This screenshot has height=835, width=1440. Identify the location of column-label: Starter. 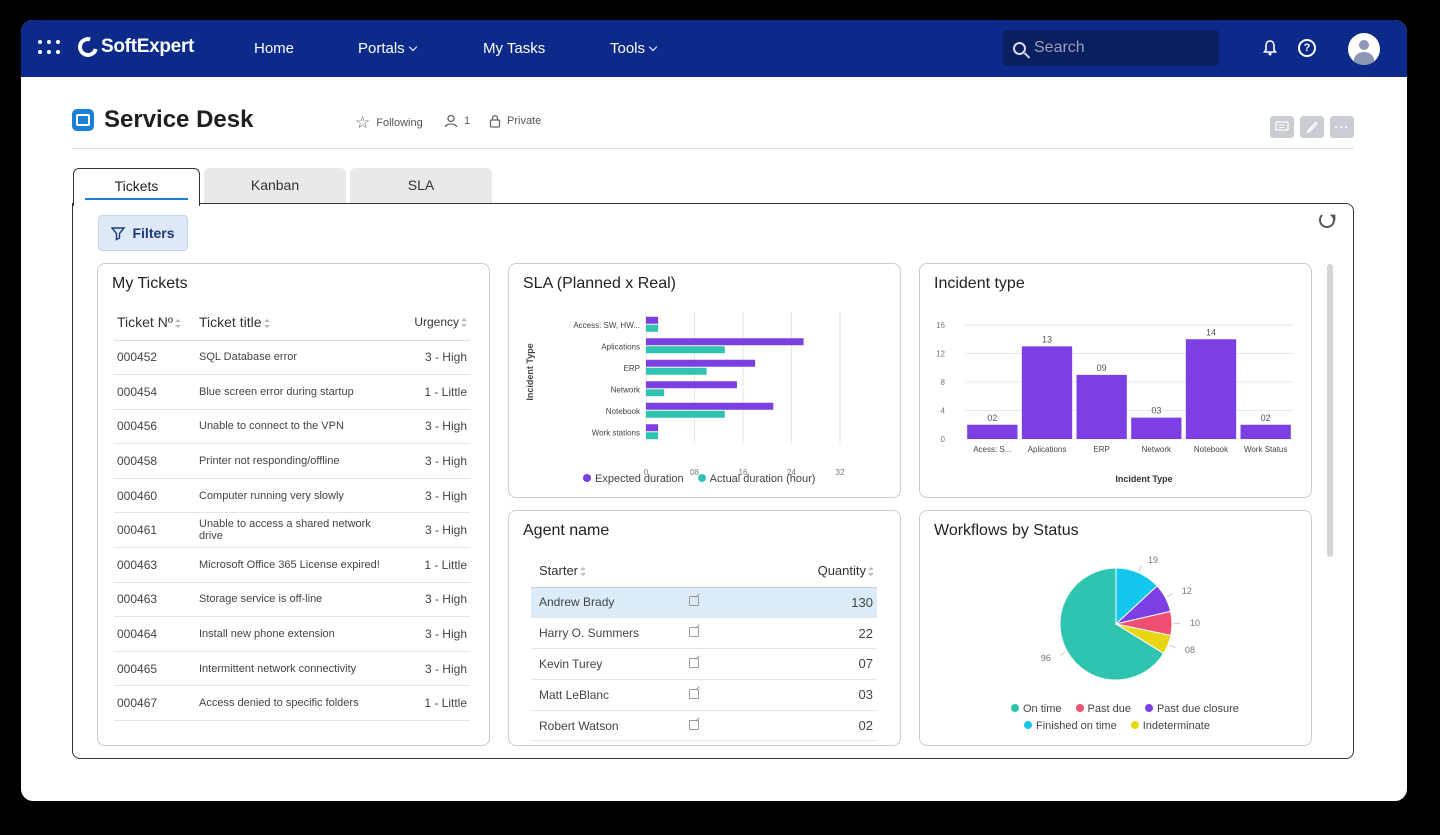
(559, 571).